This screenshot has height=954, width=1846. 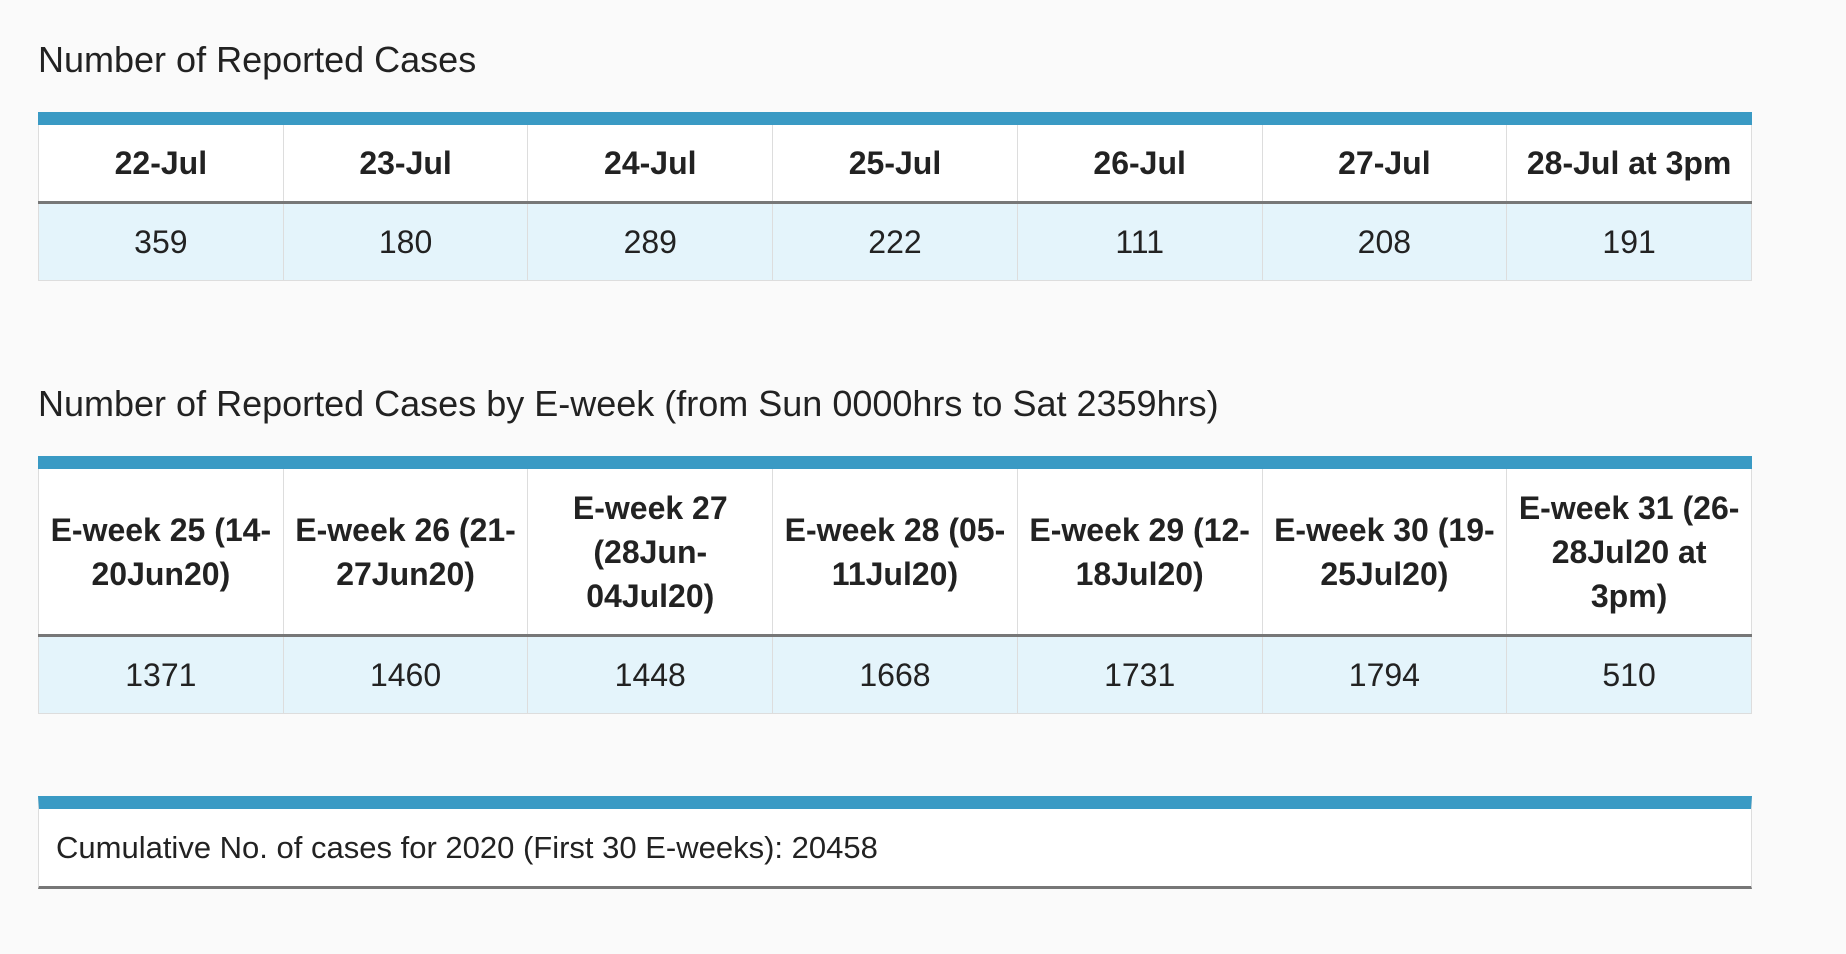 I want to click on eweek-value-cell: 1668, so click(x=895, y=674).